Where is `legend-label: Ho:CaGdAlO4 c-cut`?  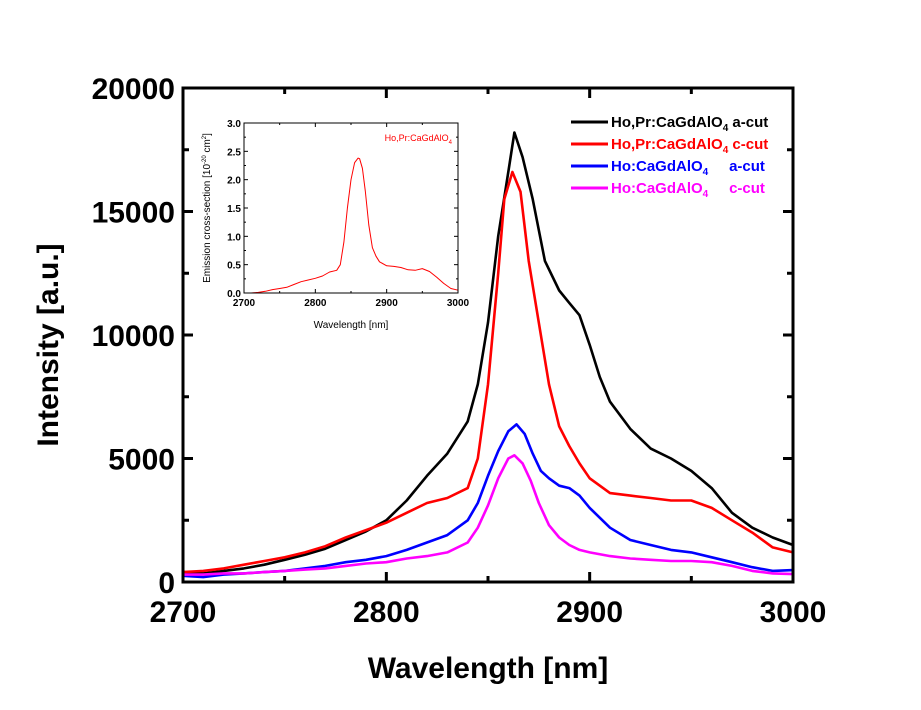
legend-label: Ho:CaGdAlO4 c-cut is located at coordinates (688, 190).